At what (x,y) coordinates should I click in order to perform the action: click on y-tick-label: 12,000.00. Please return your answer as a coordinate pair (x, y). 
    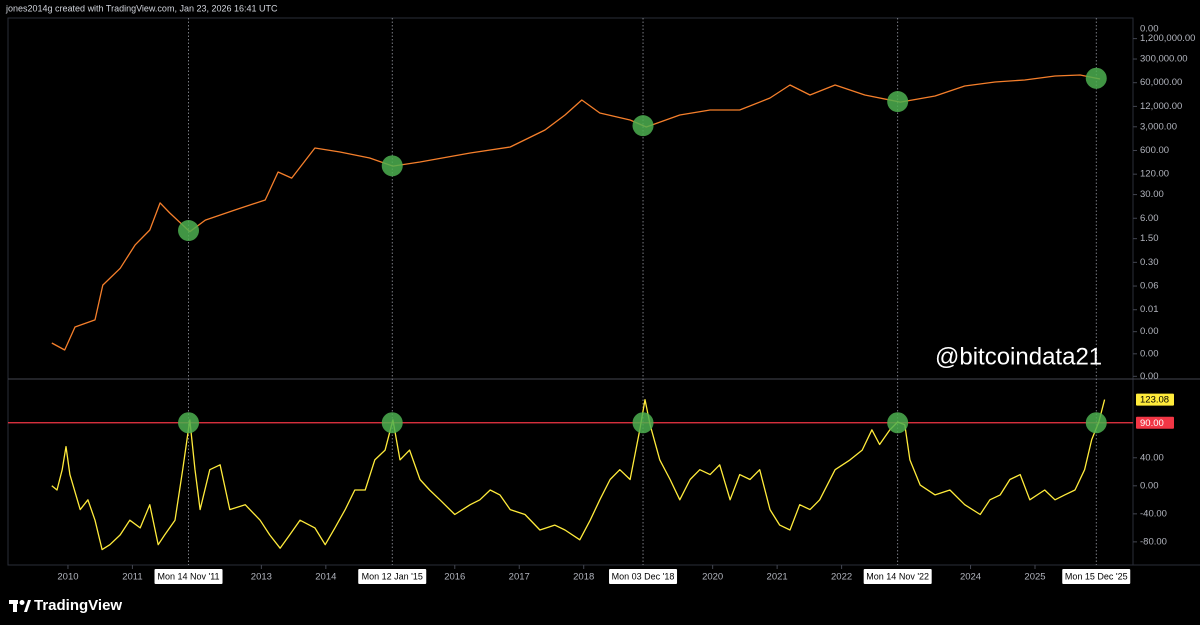
    Looking at the image, I should click on (1161, 106).